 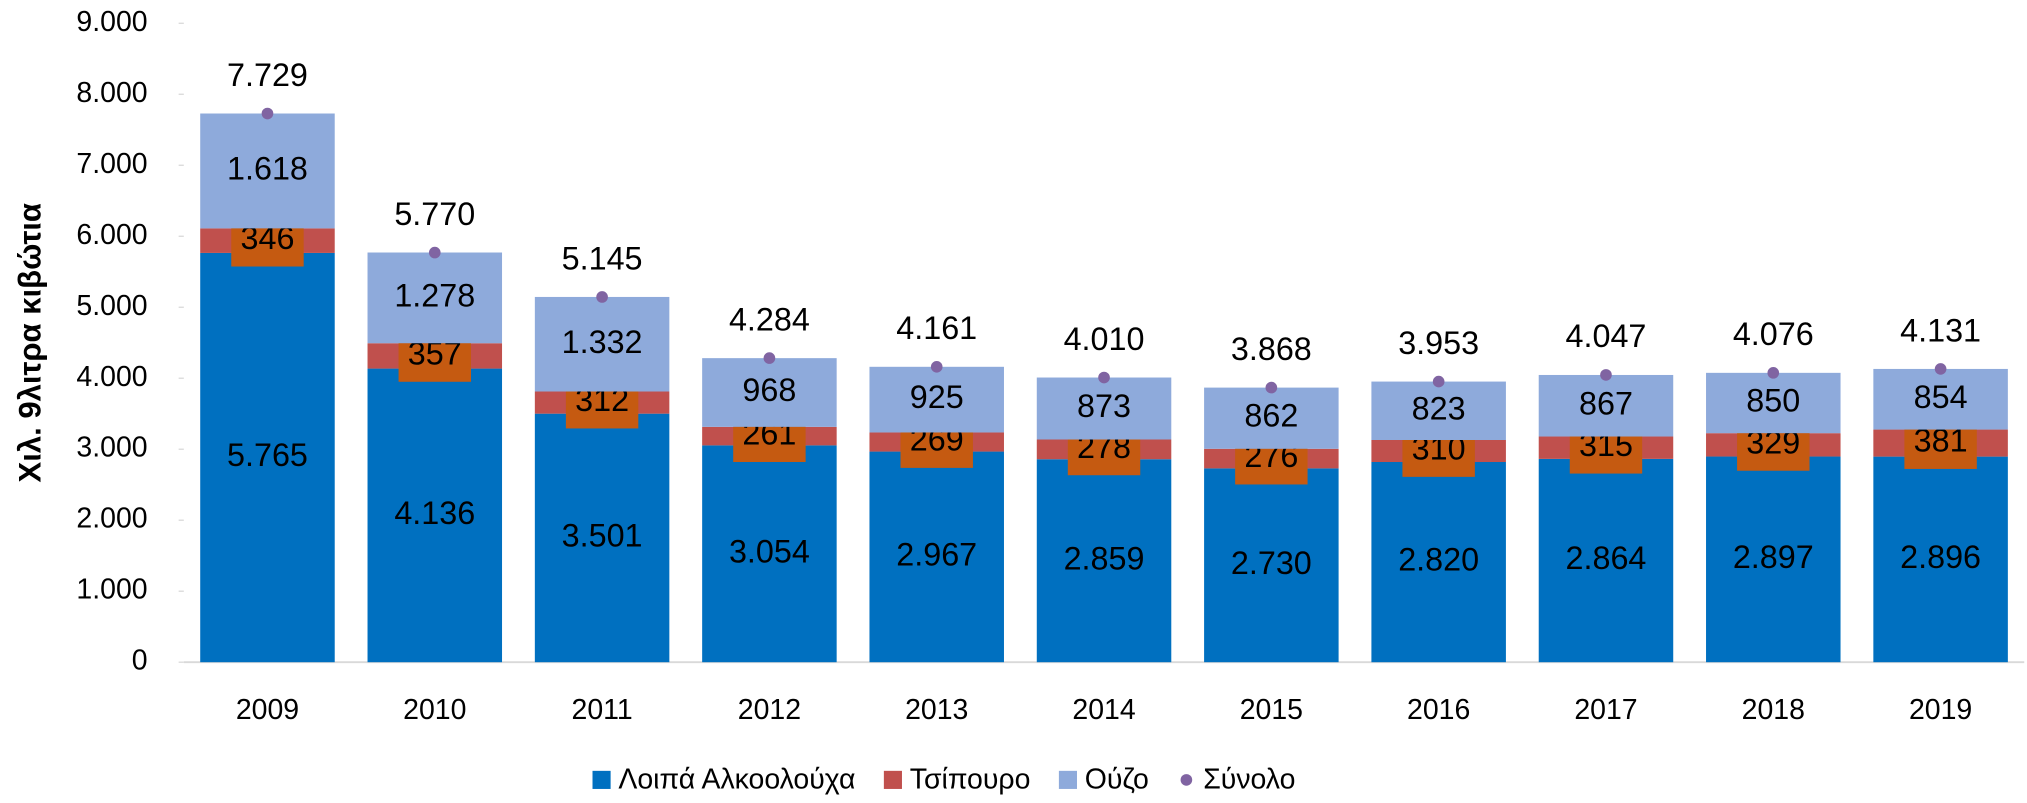 I want to click on data-label: 4.284, so click(x=769, y=319).